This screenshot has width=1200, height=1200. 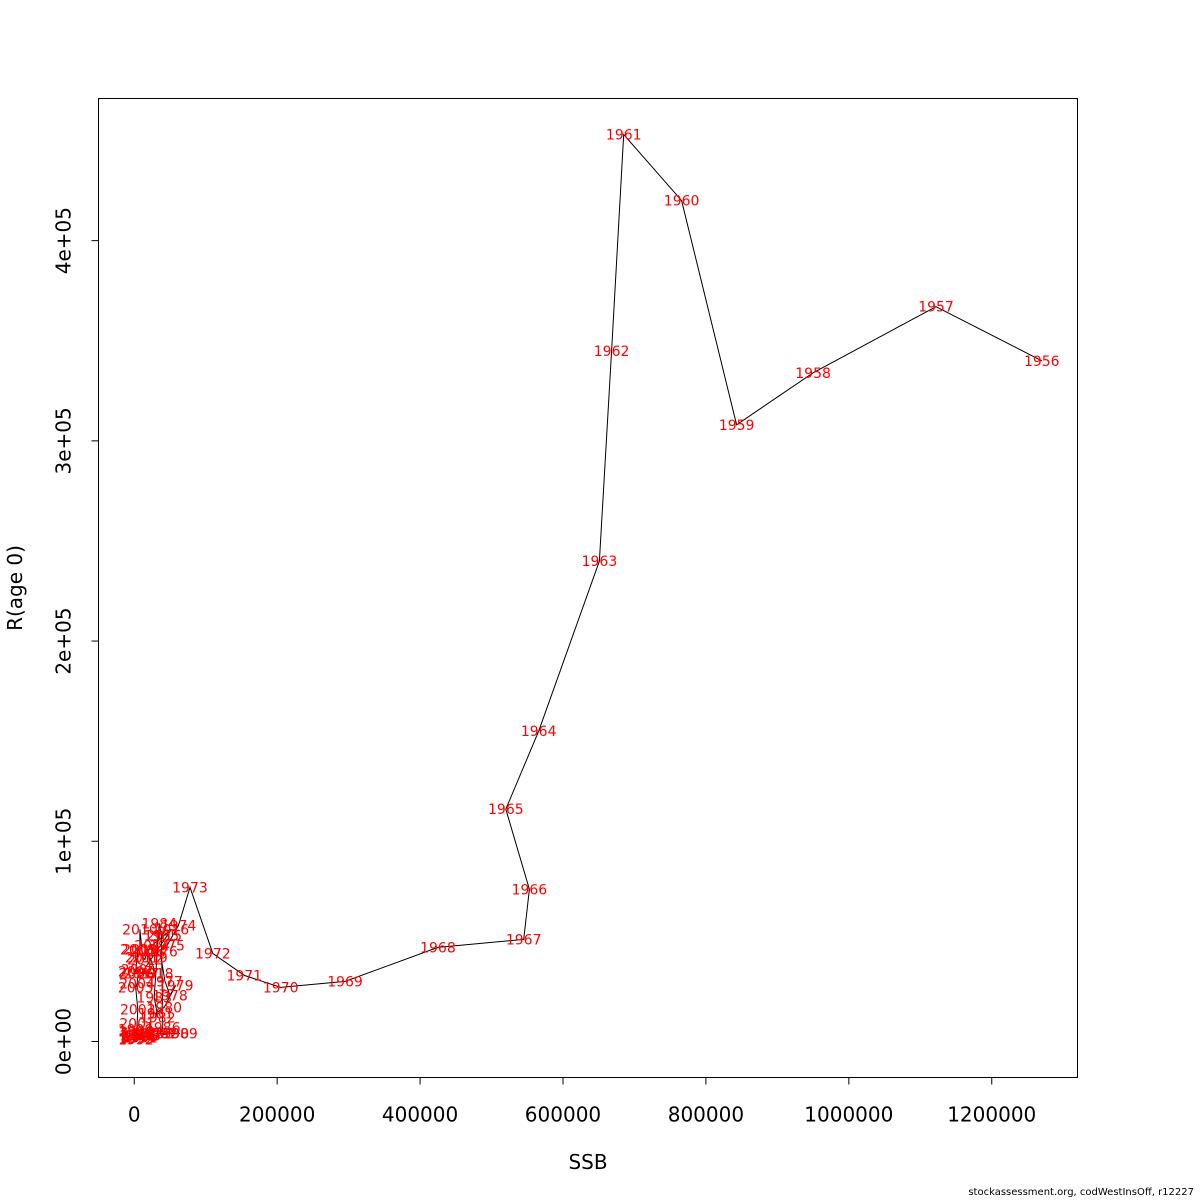 I want to click on year-label: 1968, so click(x=438, y=948).